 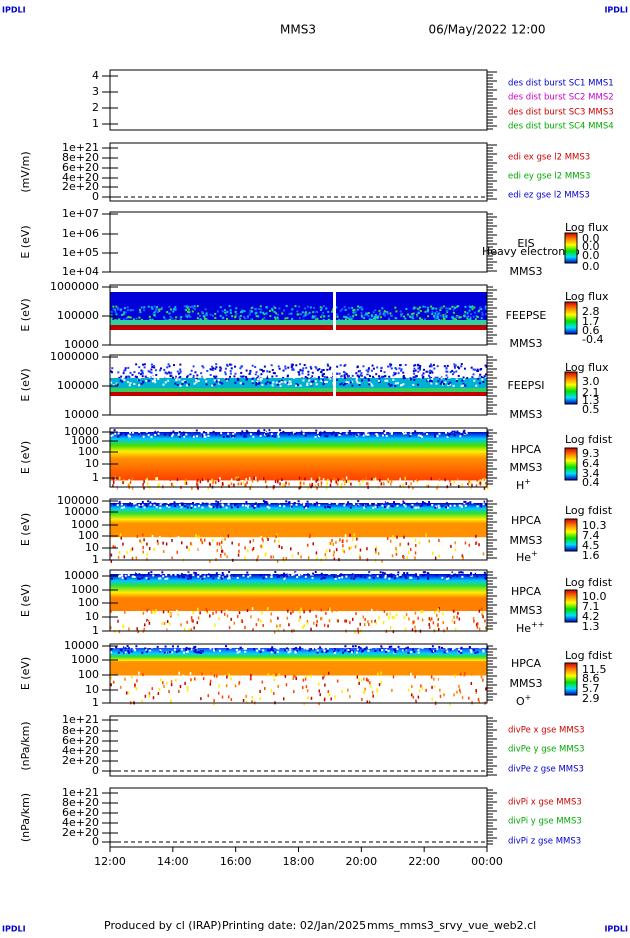 I want to click on spacecraft: MMS3, so click(x=526, y=540).